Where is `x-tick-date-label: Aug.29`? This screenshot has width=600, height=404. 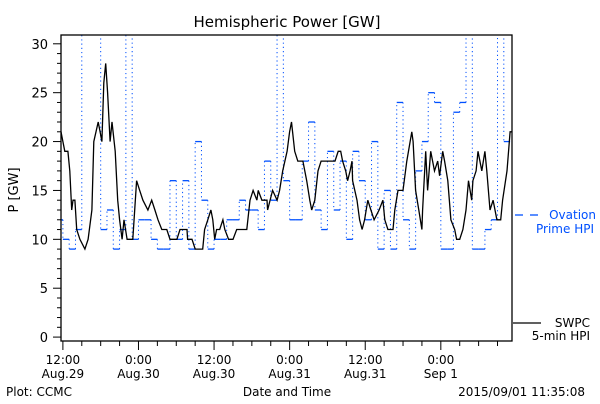 x-tick-date-label: Aug.29 is located at coordinates (63, 374).